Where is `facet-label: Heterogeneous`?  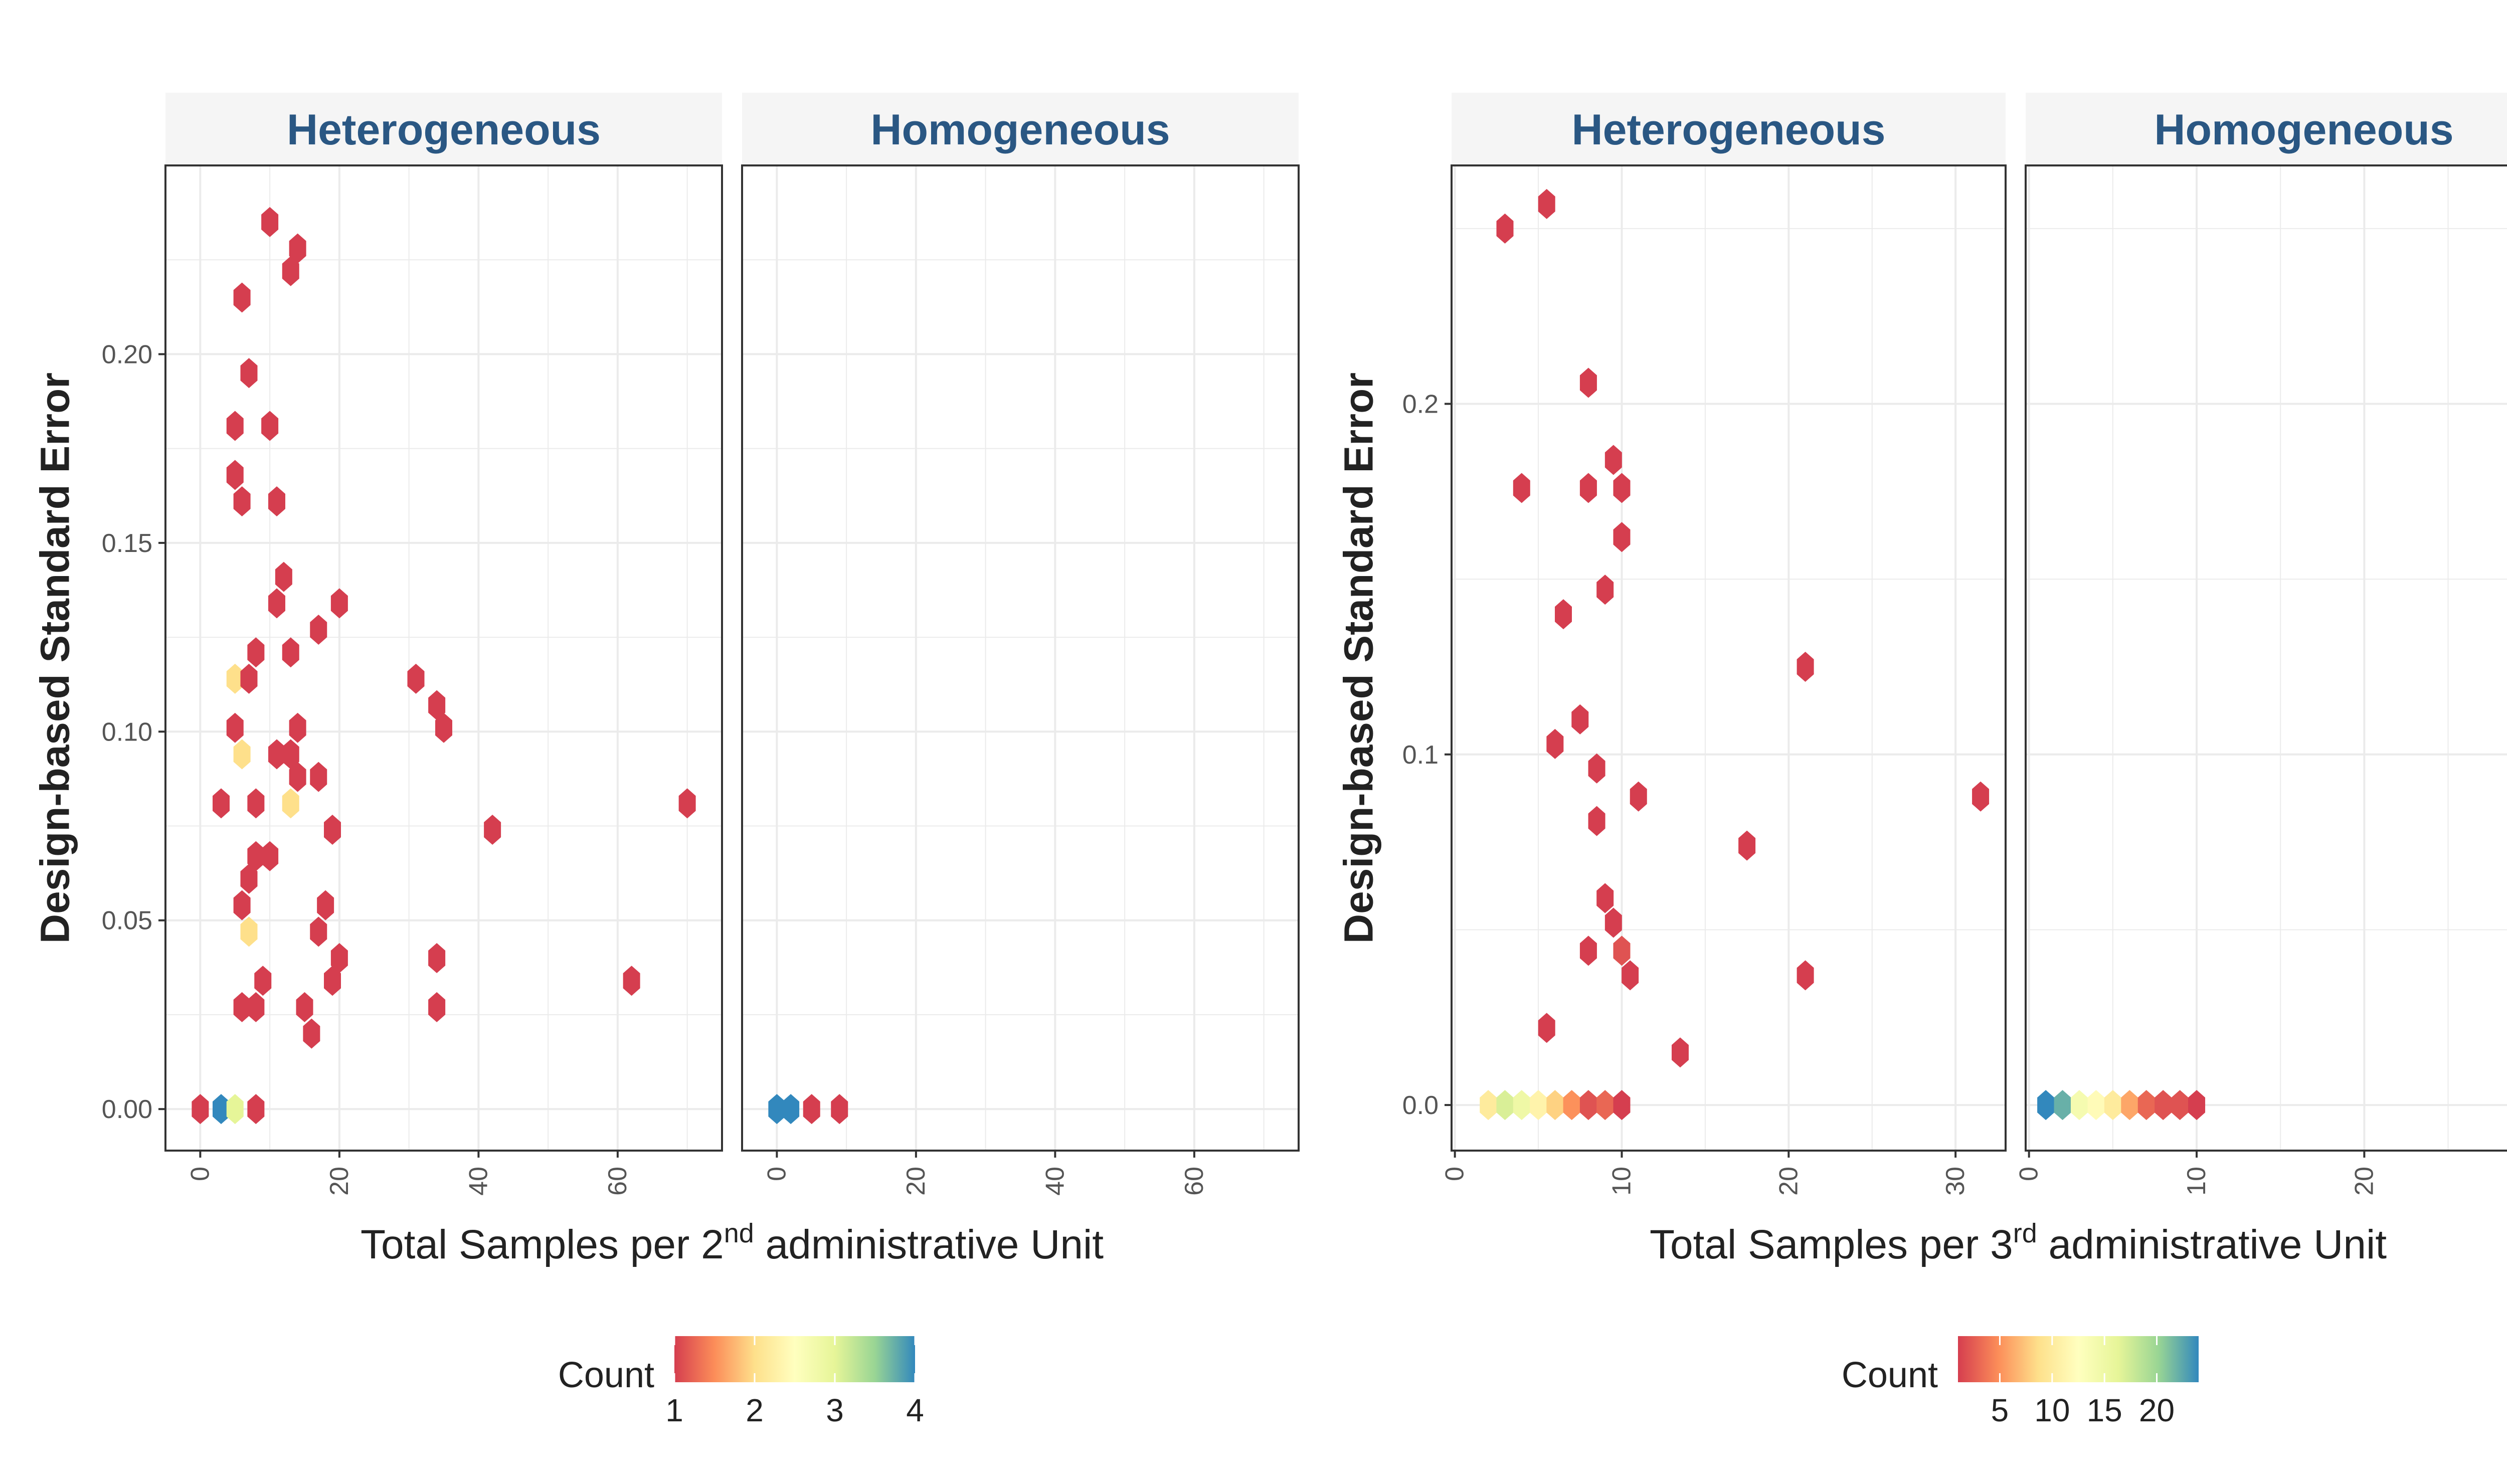 facet-label: Heterogeneous is located at coordinates (1728, 130).